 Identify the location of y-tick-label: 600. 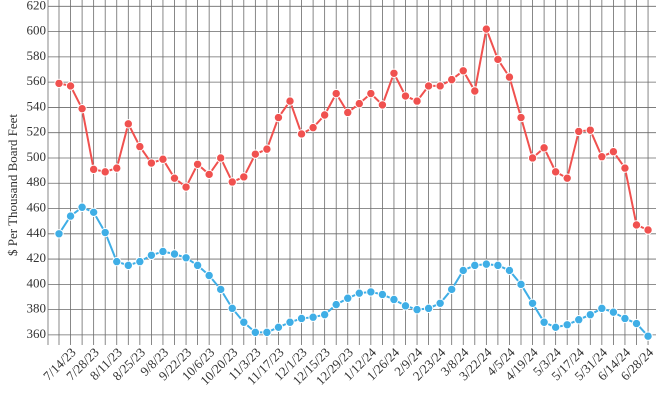
(37, 30).